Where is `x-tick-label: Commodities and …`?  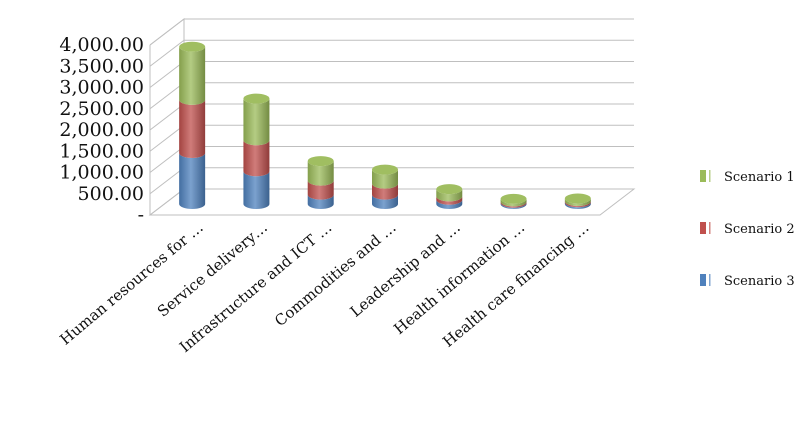
x-tick-label: Commodities and … is located at coordinates (335, 274).